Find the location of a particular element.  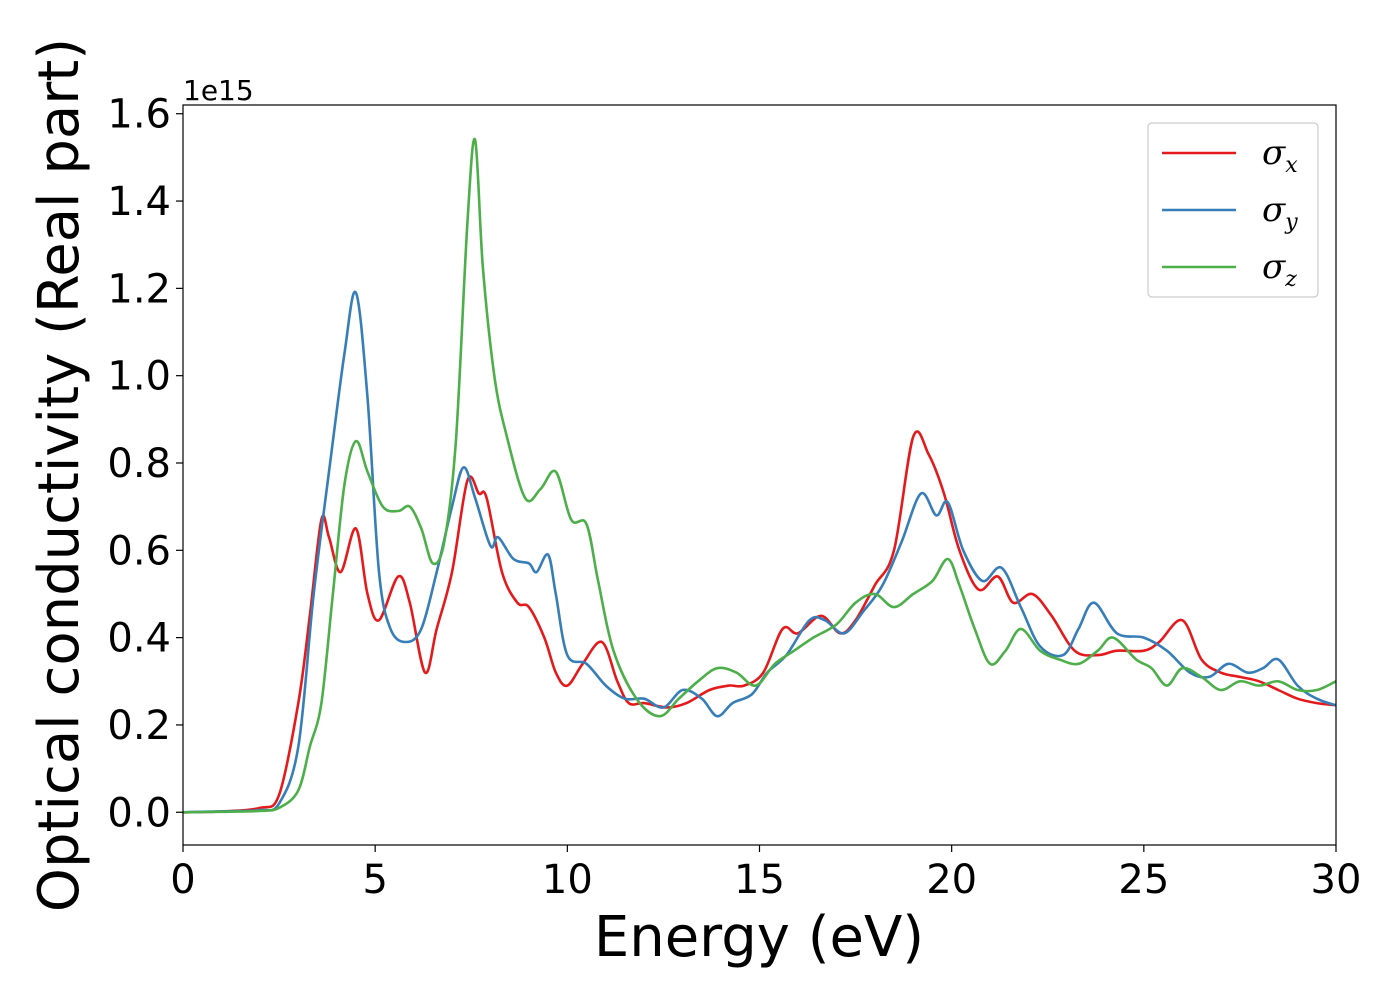

x-tick-label: 10 is located at coordinates (567, 880).